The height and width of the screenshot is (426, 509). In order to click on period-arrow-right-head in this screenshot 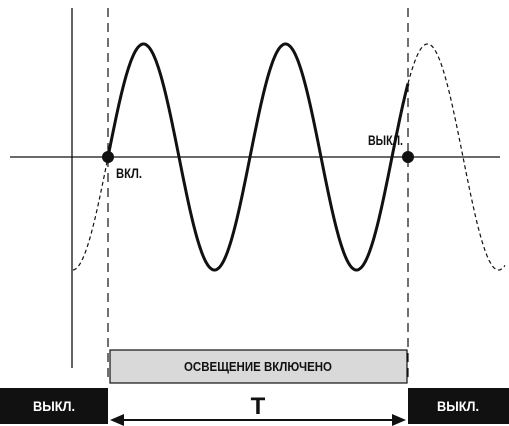, I will do `click(399, 420)`.